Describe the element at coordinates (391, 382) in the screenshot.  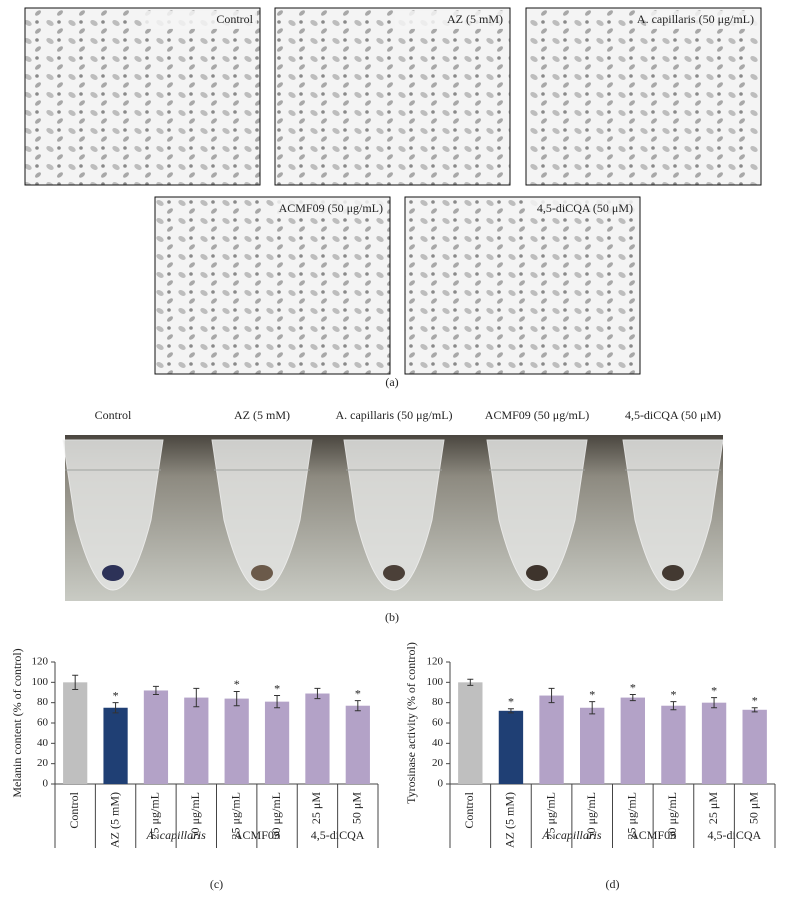
I see `panel-label: (a)` at that location.